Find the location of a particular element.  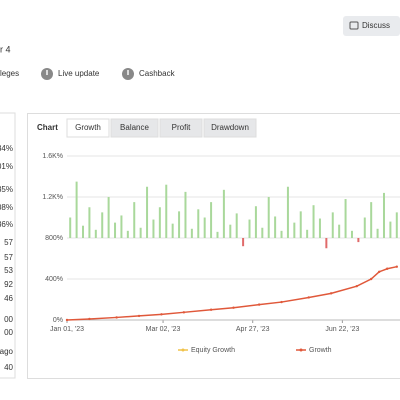

y-tick-label: 0% is located at coordinates (58, 320).